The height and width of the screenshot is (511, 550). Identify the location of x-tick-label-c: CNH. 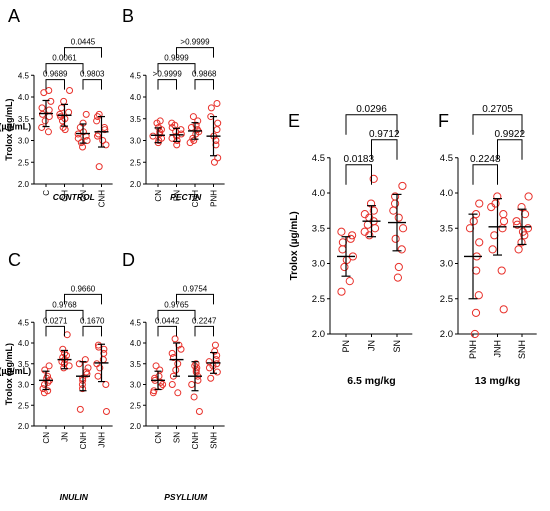
(83, 441).